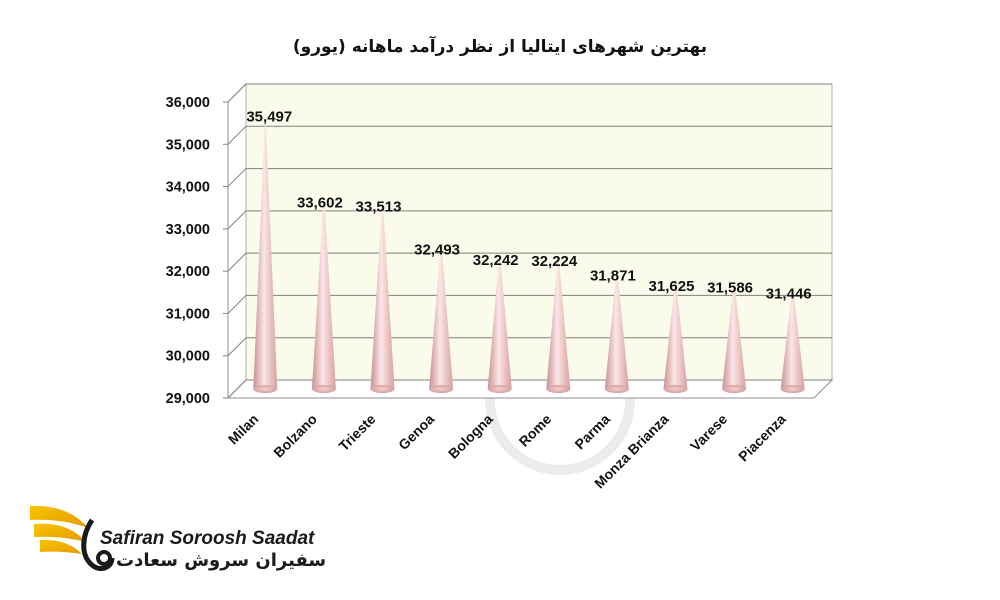 The width and height of the screenshot is (1000, 600). What do you see at coordinates (496, 260) in the screenshot?
I see `data-label: 32,242` at bounding box center [496, 260].